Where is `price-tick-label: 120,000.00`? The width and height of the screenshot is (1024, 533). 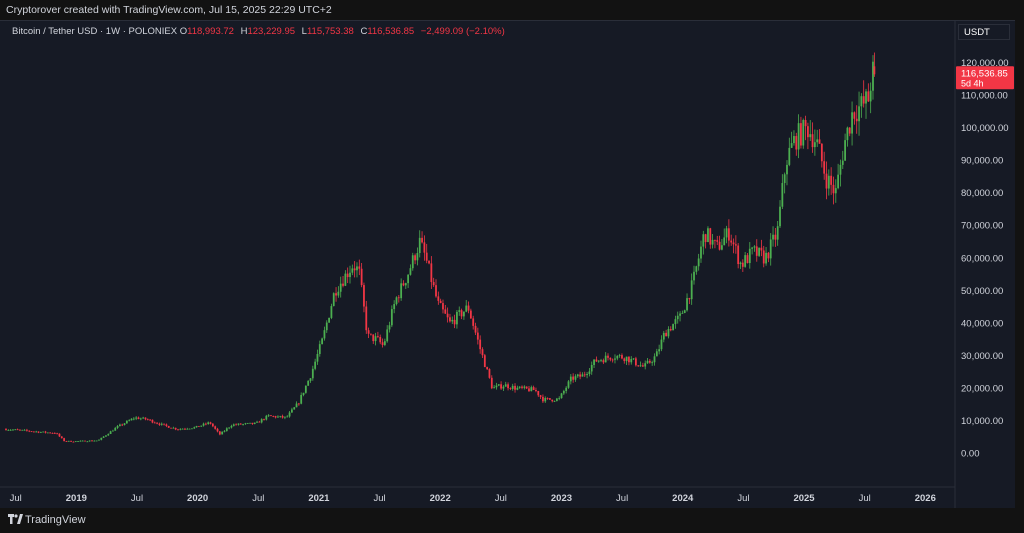 price-tick-label: 120,000.00 is located at coordinates (985, 63).